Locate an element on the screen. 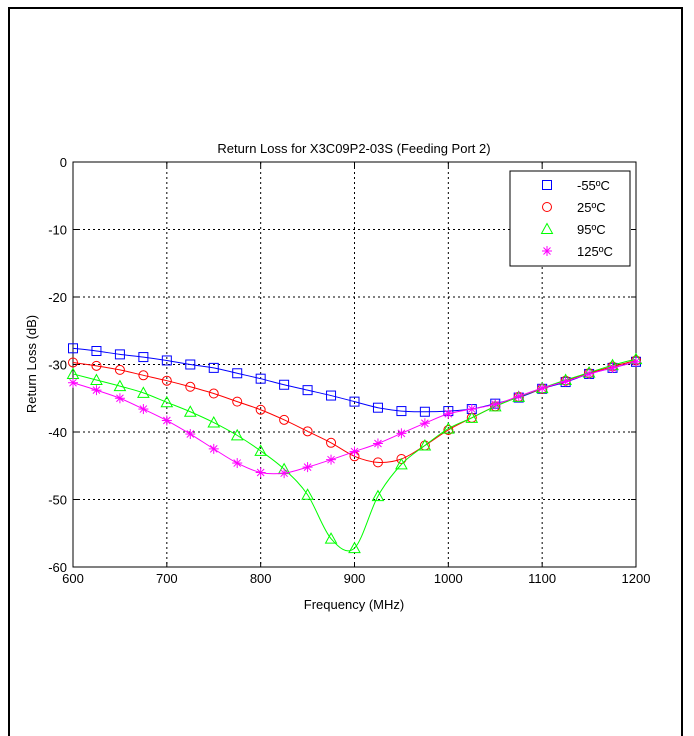 The height and width of the screenshot is (736, 694). x-tick-label: 700 is located at coordinates (167, 578).